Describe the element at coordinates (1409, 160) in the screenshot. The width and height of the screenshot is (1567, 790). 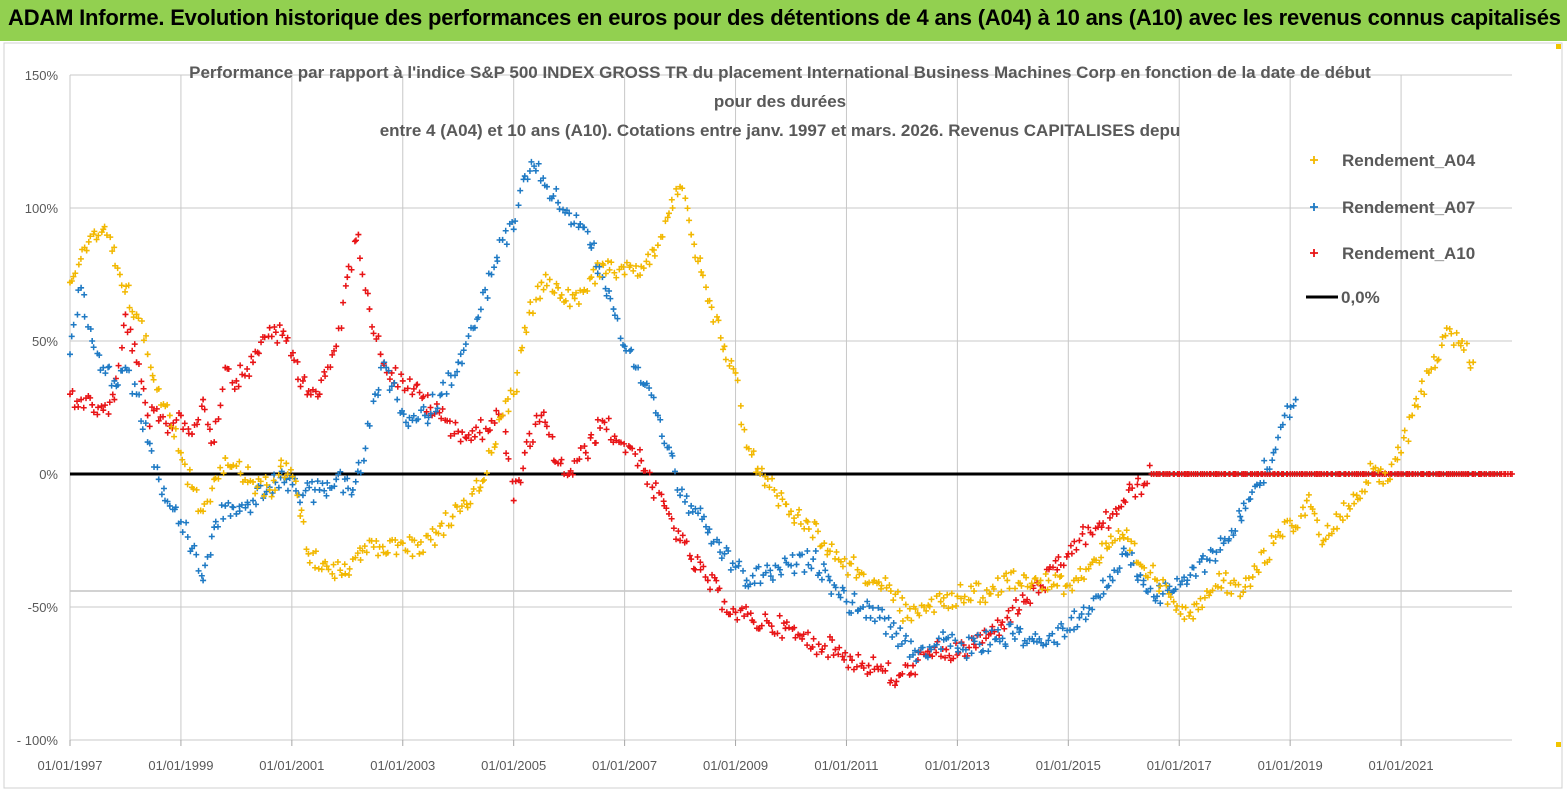
I see `legend-label: Rendement_A04` at that location.